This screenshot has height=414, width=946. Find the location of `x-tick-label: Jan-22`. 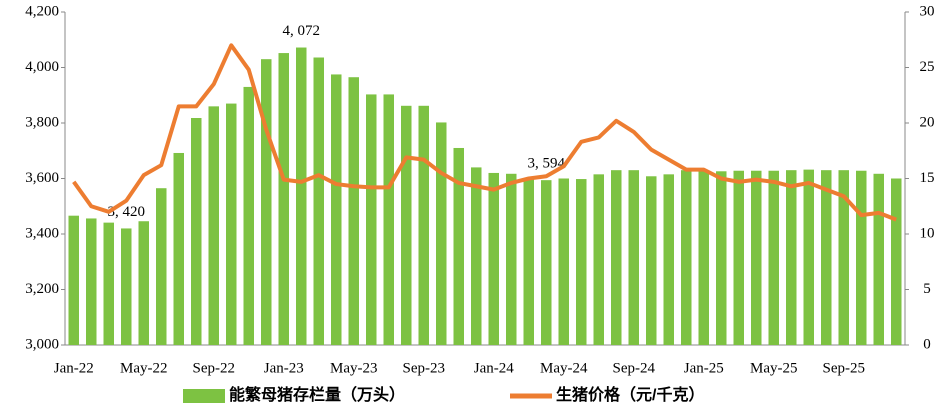

x-tick-label: Jan-22 is located at coordinates (74, 368).